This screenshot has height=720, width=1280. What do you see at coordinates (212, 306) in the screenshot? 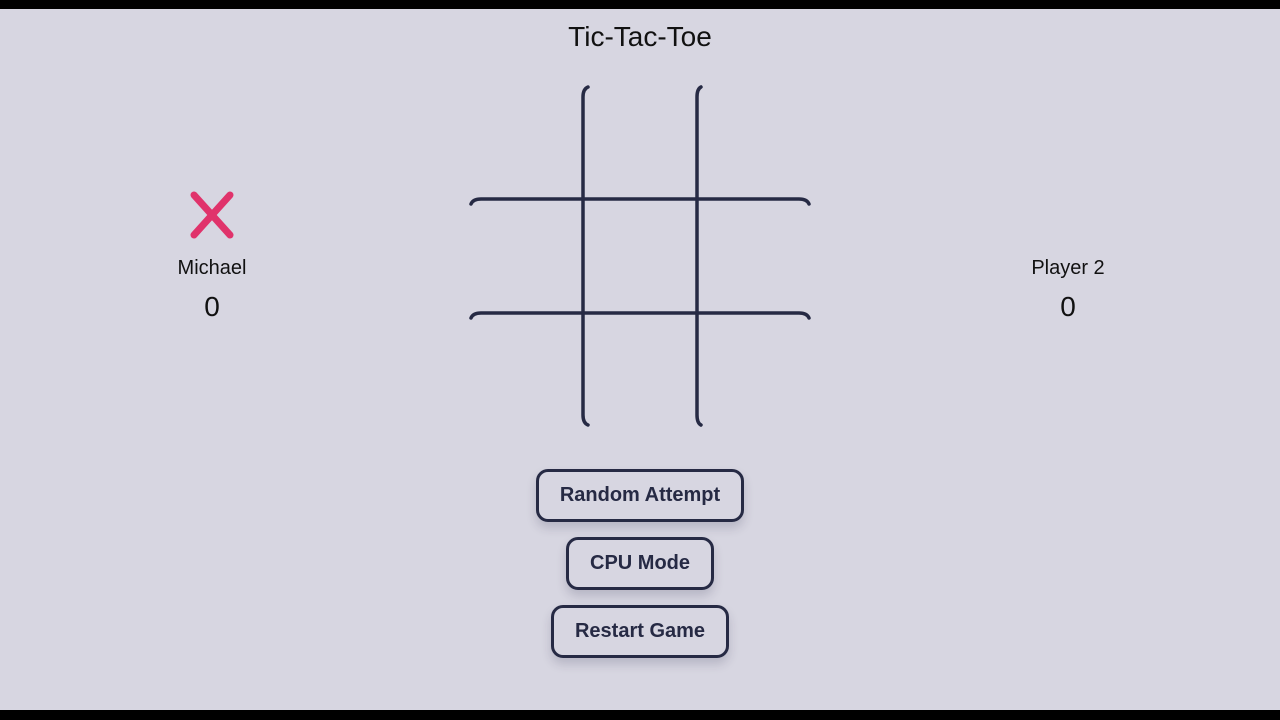
I see `player-one-score: 0` at bounding box center [212, 306].